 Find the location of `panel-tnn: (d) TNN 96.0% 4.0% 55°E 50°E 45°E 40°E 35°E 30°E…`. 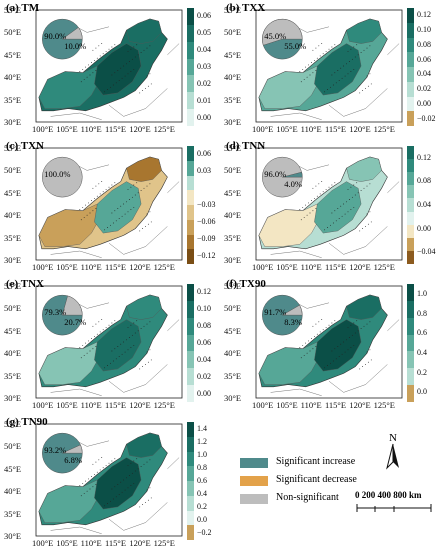

panel-tnn: (d) TNN 96.0% 4.0% 55°E 50°E 45°E 40°E 35°E 30°E… is located at coordinates (330, 207).